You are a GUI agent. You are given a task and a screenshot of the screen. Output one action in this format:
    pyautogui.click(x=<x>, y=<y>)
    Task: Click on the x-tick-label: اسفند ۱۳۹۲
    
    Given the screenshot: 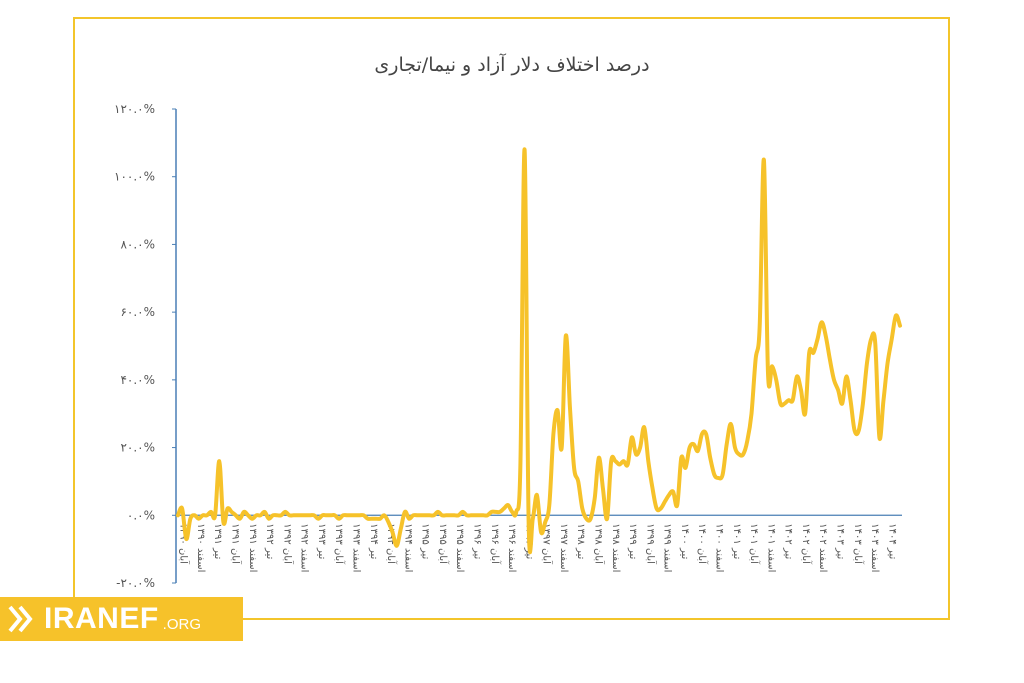 What is the action you would take?
    pyautogui.click(x=304, y=547)
    